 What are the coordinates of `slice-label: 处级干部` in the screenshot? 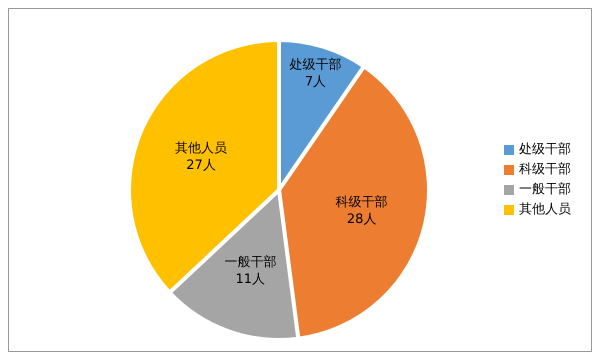 It's located at (315, 65).